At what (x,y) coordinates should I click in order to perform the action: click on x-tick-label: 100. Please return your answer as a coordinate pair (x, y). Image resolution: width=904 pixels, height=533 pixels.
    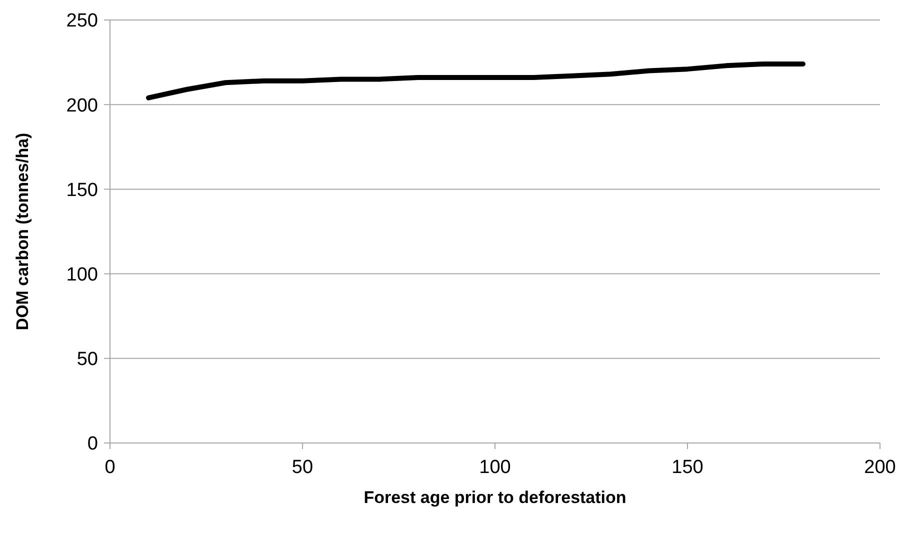
    Looking at the image, I should click on (495, 467).